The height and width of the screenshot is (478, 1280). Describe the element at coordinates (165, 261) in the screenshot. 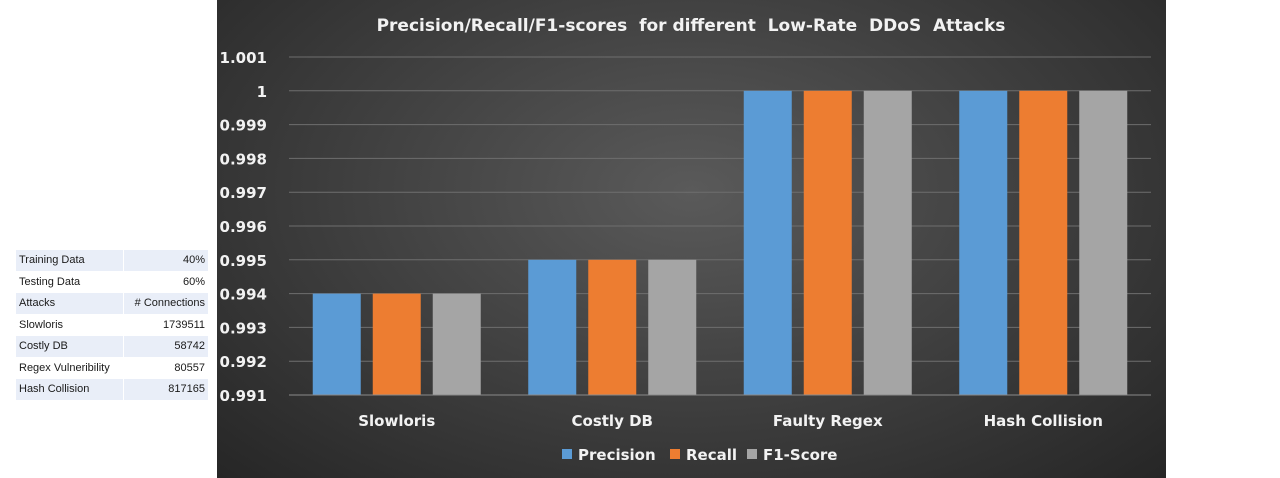

I see `row-value: 40%` at that location.